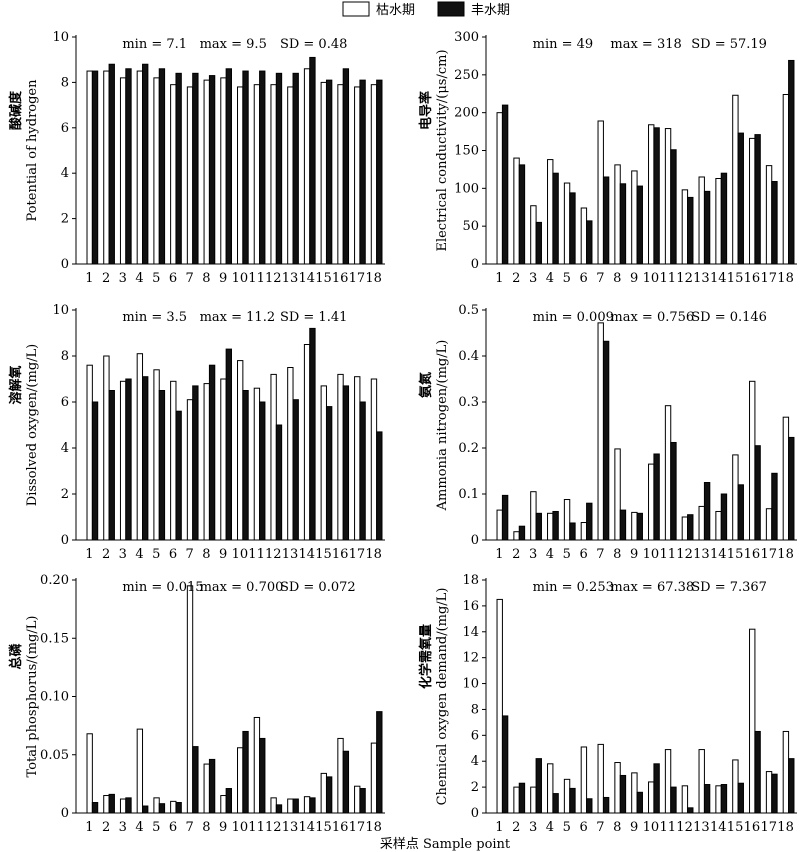 The width and height of the screenshot is (800, 852). What do you see at coordinates (466, 113) in the screenshot?
I see `y-tick-label: 200` at bounding box center [466, 113].